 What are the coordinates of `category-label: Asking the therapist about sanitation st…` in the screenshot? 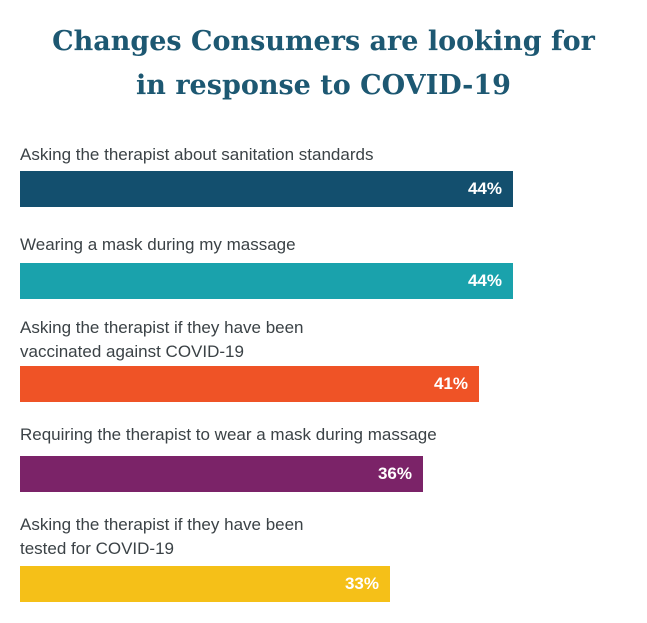 It's located at (300, 155).